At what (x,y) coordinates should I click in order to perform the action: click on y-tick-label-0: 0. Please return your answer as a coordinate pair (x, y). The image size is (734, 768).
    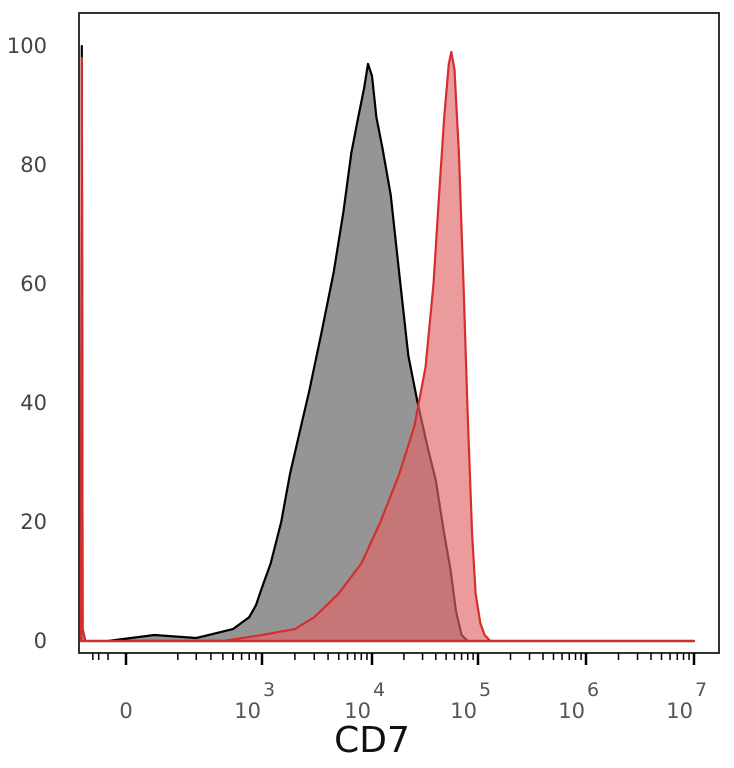
    Looking at the image, I should click on (40, 641).